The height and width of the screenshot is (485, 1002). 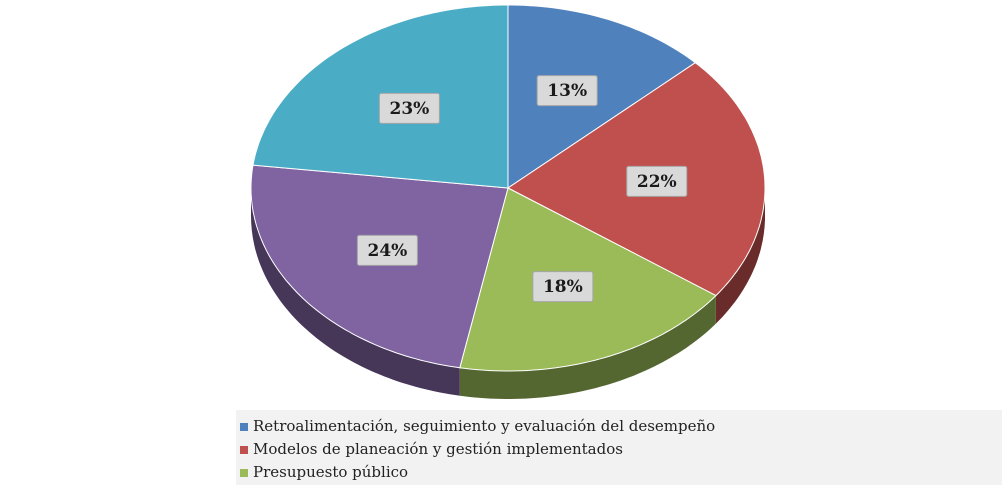 I want to click on data-label: 13%, so click(x=567, y=91).